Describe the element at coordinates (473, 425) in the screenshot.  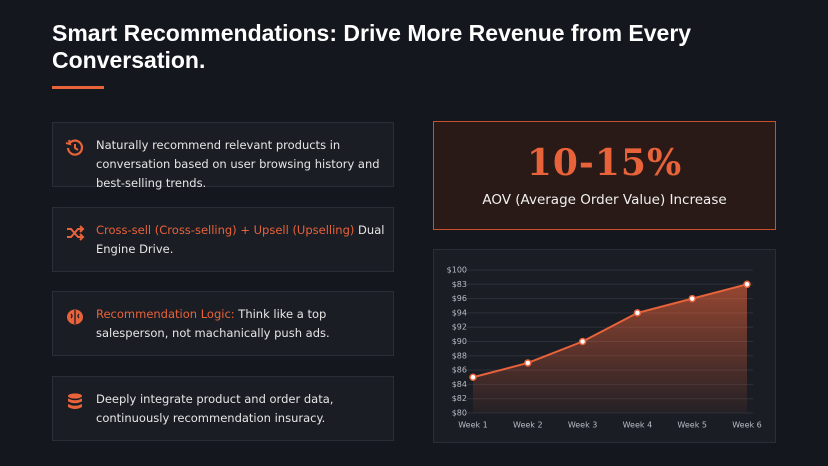
I see `x-tick-label: Week 1` at that location.